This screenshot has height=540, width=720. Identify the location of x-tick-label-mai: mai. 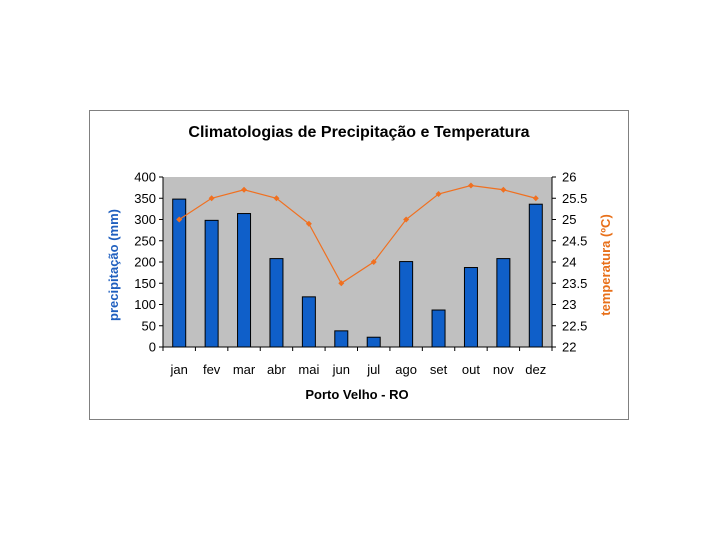
(308, 369).